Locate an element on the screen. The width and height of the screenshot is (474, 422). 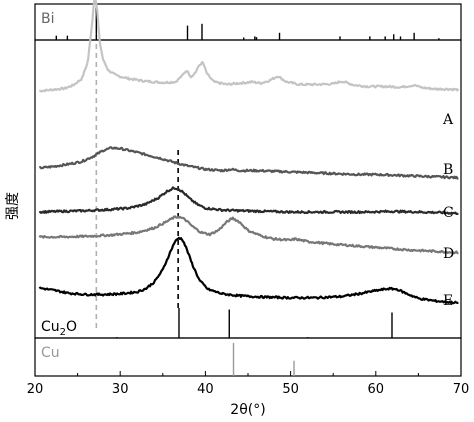
curve-label-a: A is located at coordinates (448, 120).